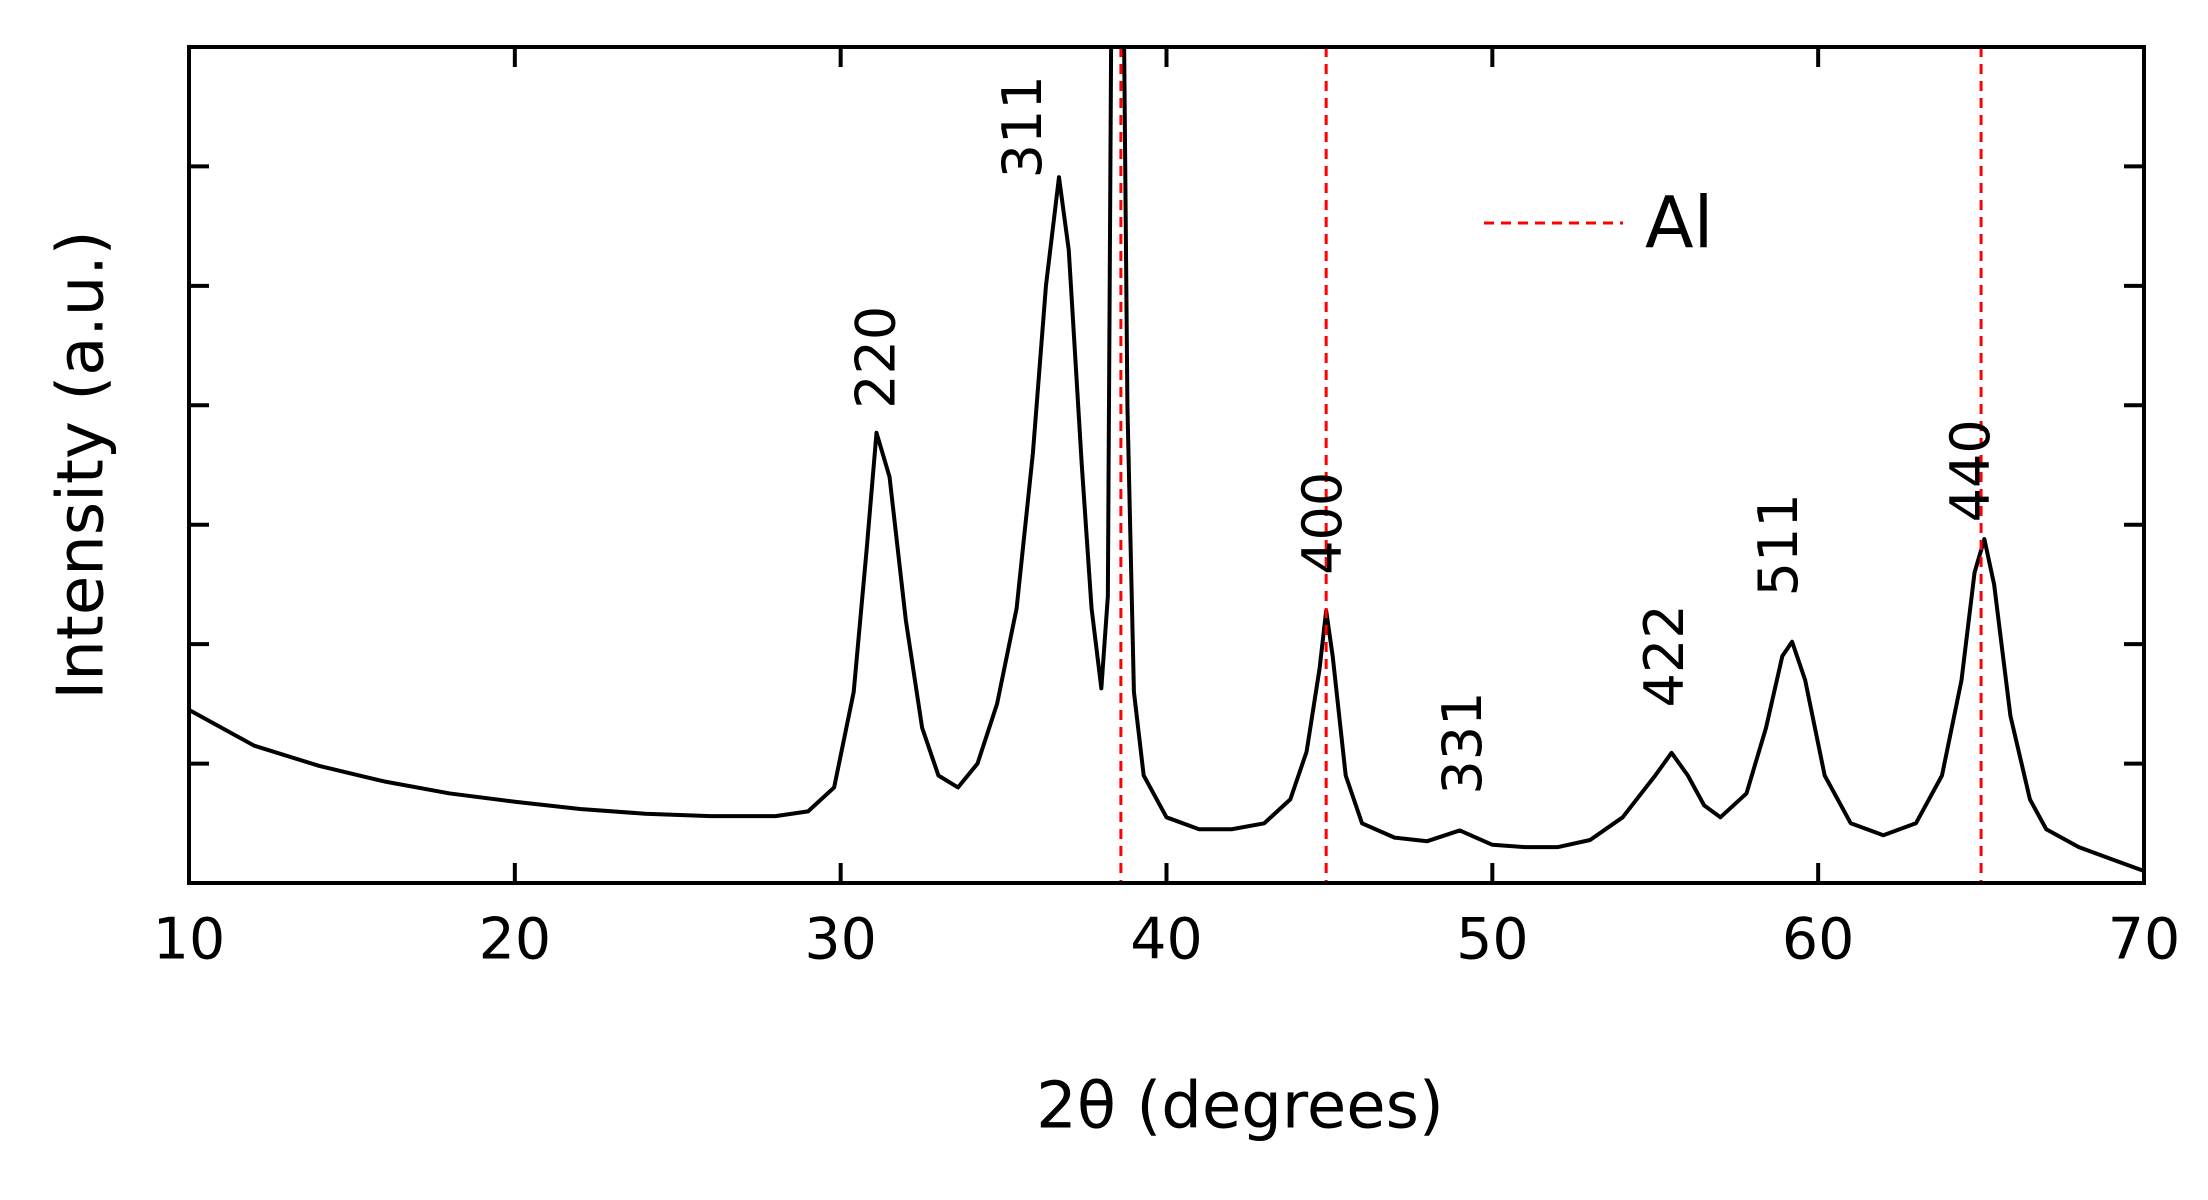 The height and width of the screenshot is (1200, 2208). What do you see at coordinates (1022, 126) in the screenshot?
I see `peak-label: 311` at bounding box center [1022, 126].